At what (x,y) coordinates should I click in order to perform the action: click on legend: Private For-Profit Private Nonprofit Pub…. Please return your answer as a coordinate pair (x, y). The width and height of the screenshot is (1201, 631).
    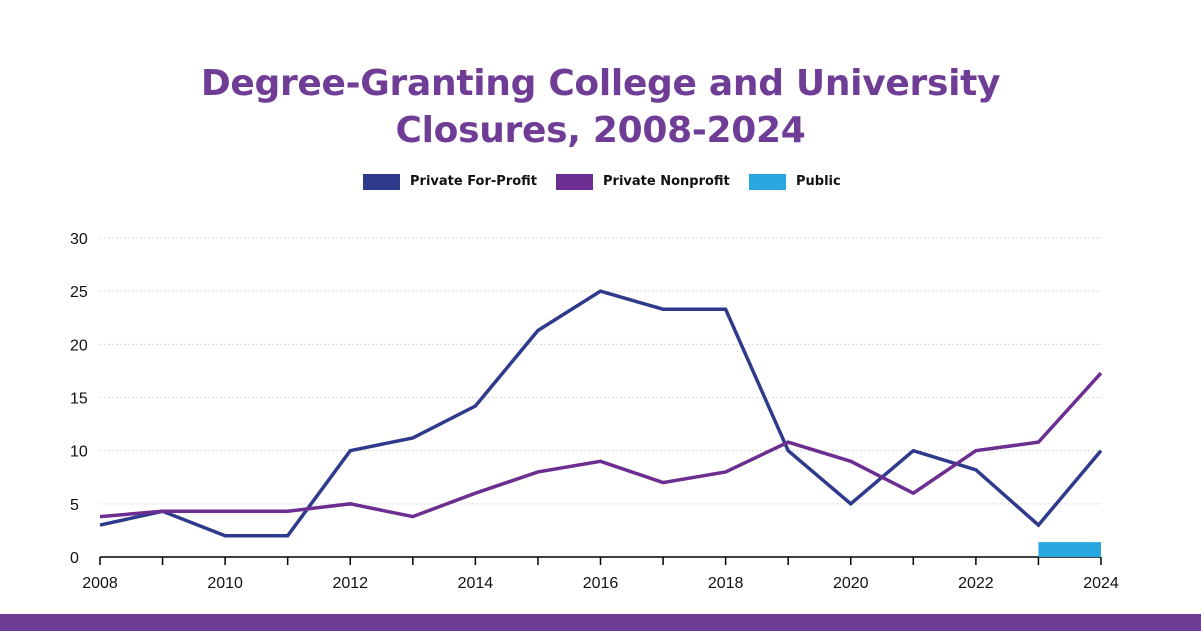
    Looking at the image, I should click on (600, 183).